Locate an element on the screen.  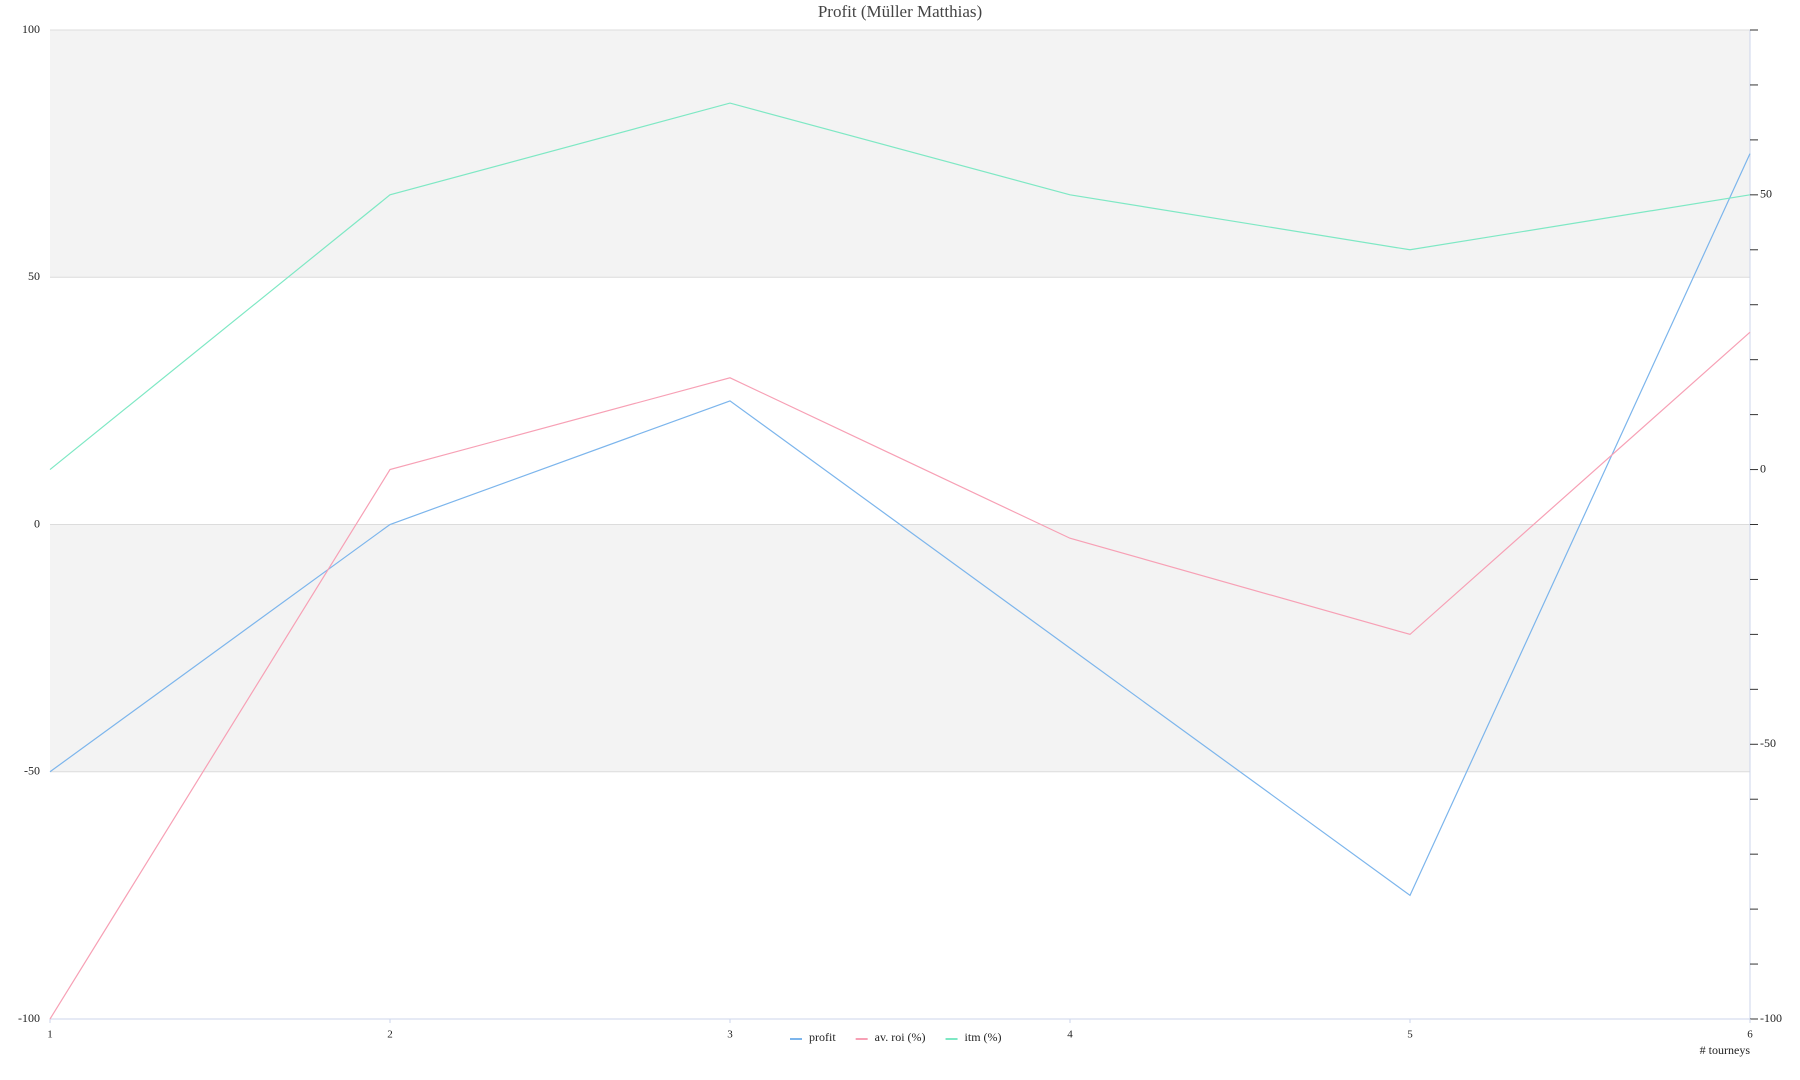
legend-item: av. roi (%) is located at coordinates (890, 1037).